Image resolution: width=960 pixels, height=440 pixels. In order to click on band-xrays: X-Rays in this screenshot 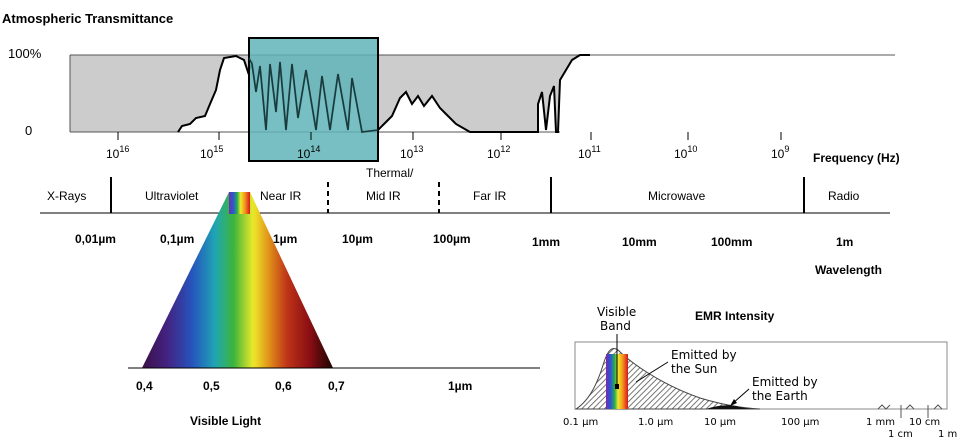, I will do `click(66, 196)`.